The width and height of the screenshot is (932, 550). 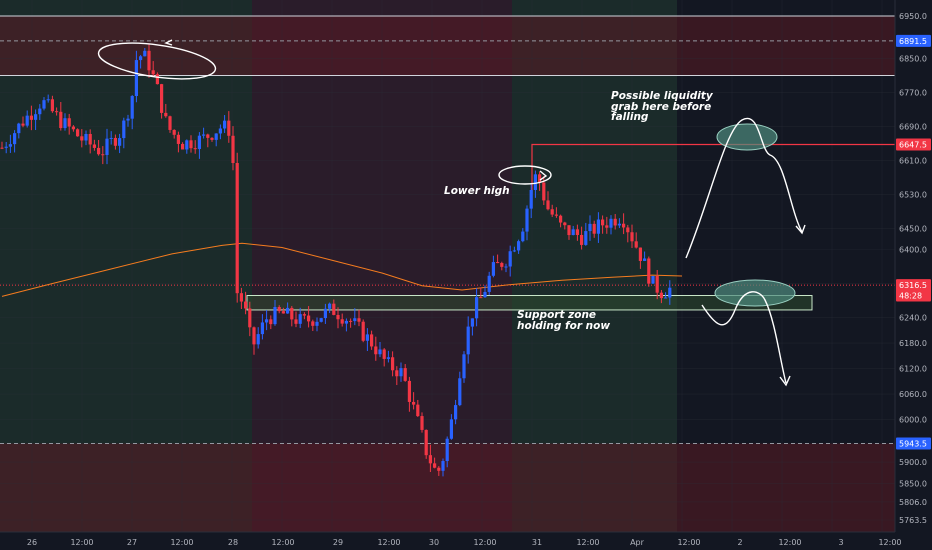 What do you see at coordinates (910, 296) in the screenshot?
I see `price-badge-label: 48:28` at bounding box center [910, 296].